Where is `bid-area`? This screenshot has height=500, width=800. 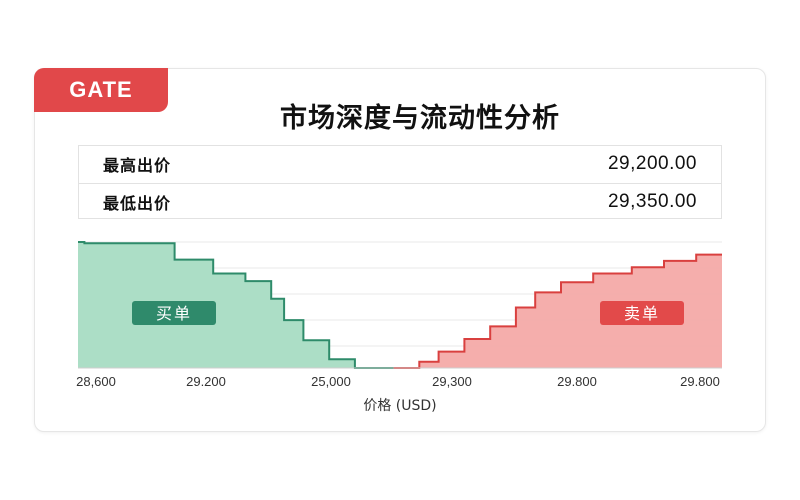
bid-area is located at coordinates (236, 305).